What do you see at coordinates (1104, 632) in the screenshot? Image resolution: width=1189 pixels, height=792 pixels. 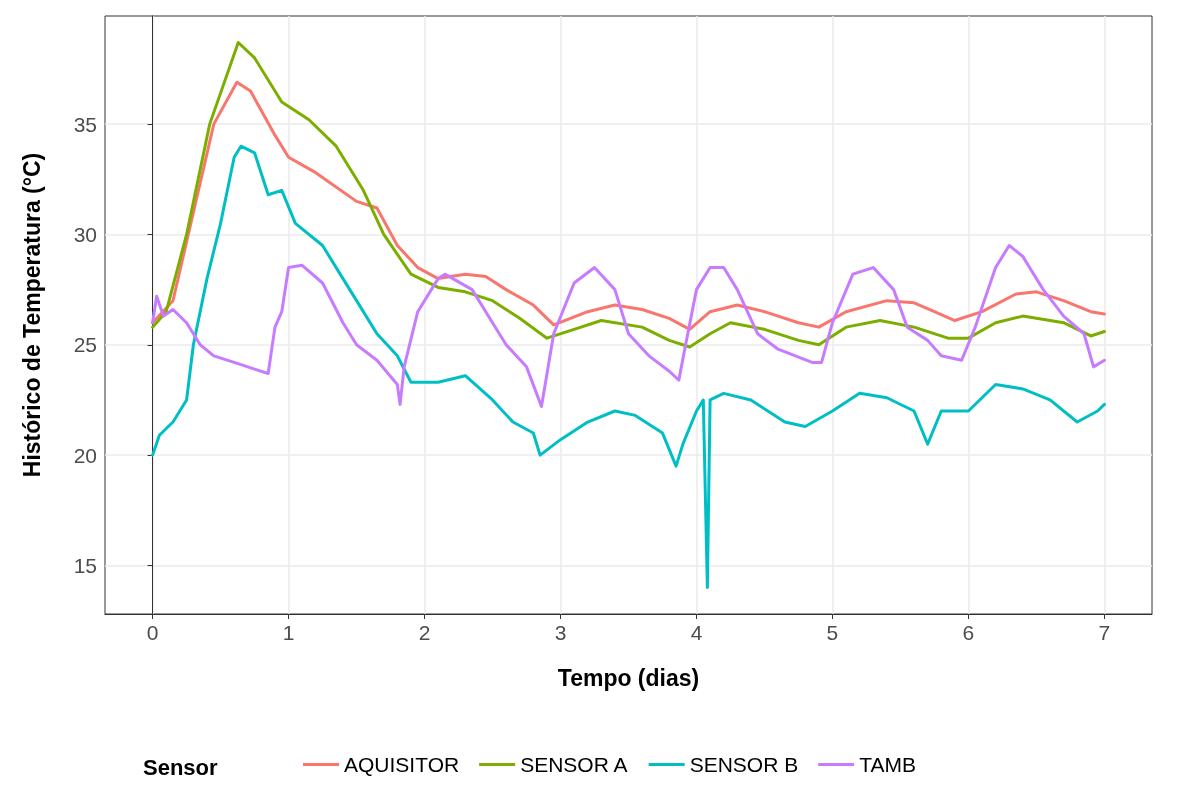 I see `x-tick-label: 7` at bounding box center [1104, 632].